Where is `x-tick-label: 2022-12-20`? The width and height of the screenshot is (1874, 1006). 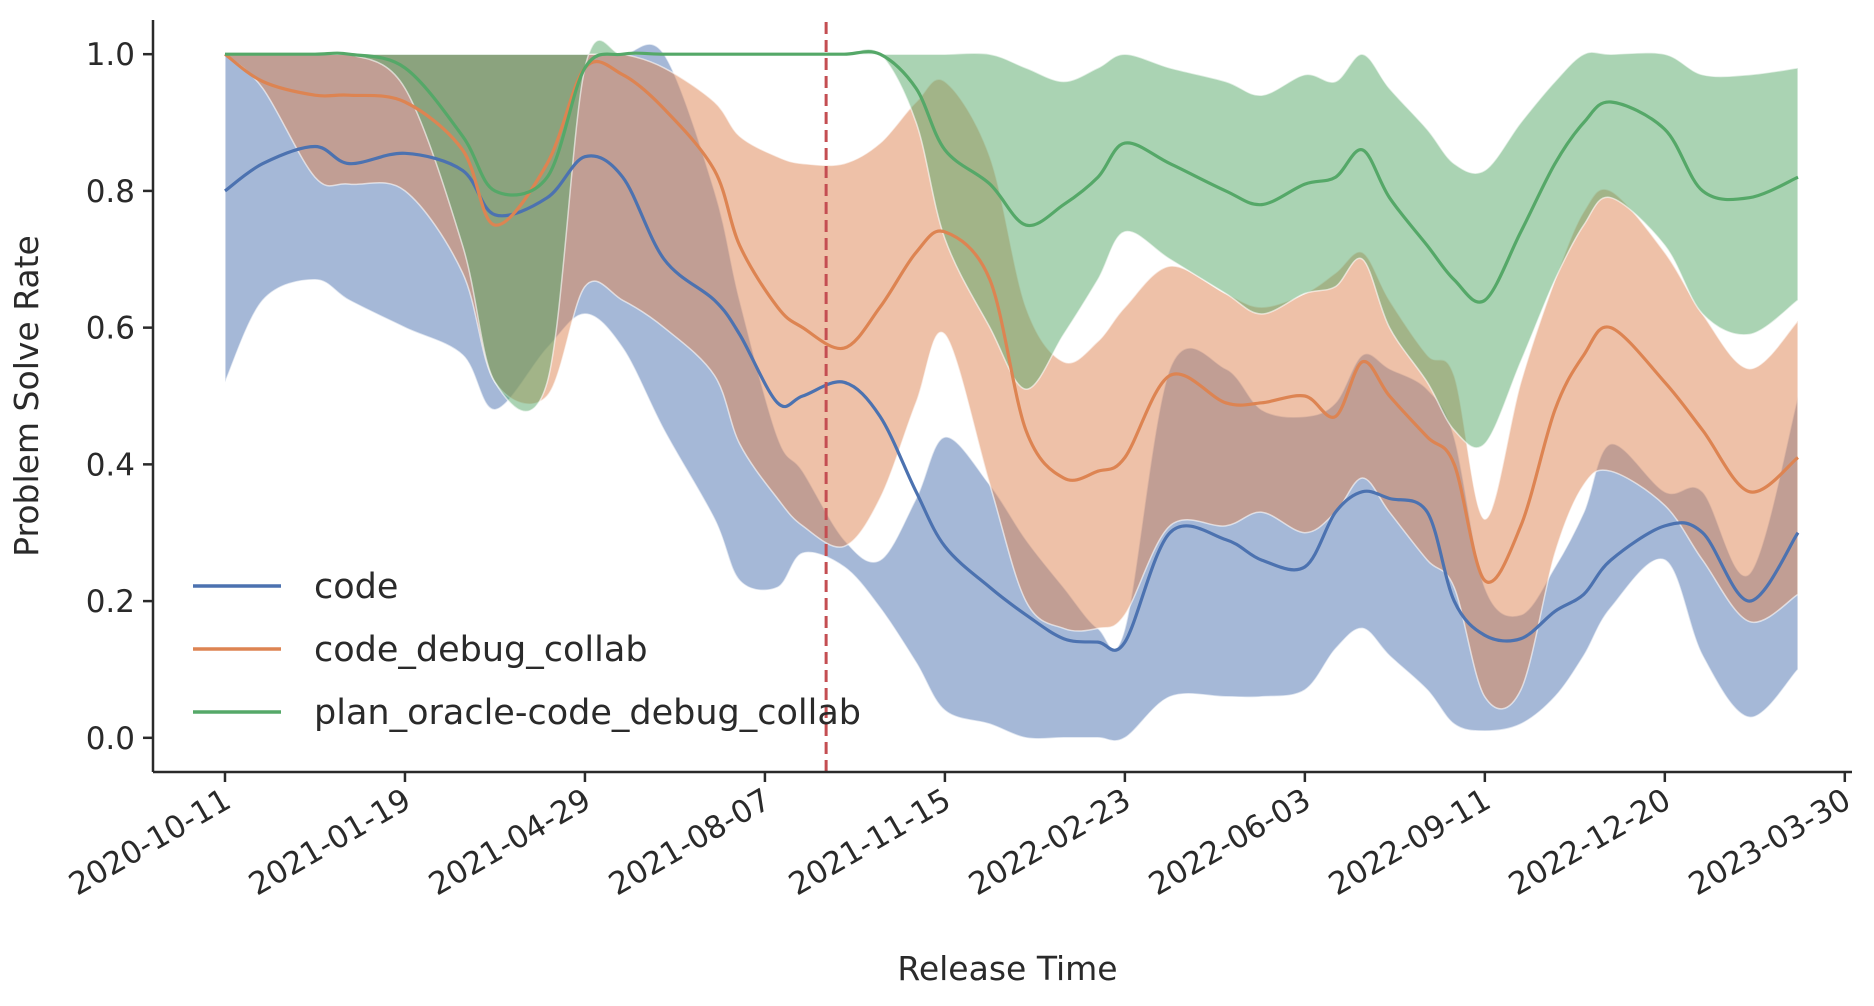
x-tick-label: 2022-12-20 is located at coordinates (1590, 842).